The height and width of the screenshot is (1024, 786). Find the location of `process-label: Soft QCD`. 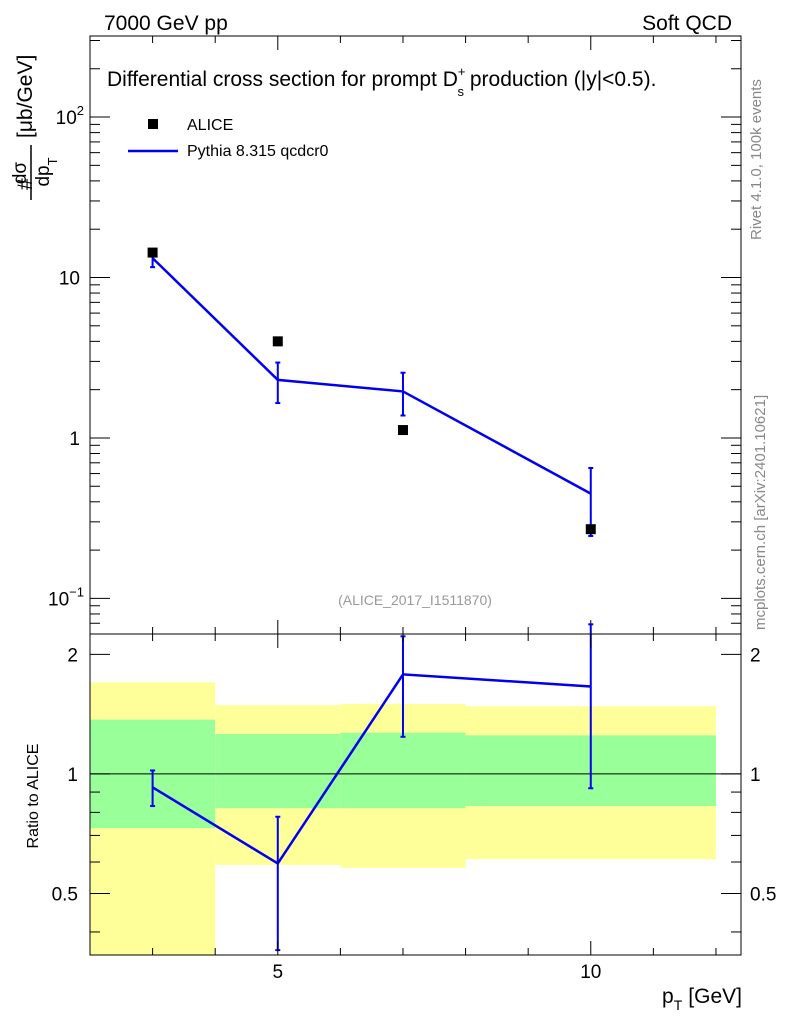

process-label: Soft QCD is located at coordinates (687, 23).